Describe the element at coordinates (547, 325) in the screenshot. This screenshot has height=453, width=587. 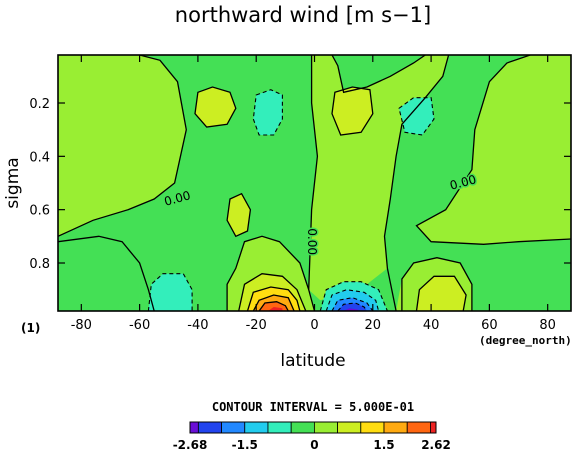
I see `x-tick-label: 80` at that location.